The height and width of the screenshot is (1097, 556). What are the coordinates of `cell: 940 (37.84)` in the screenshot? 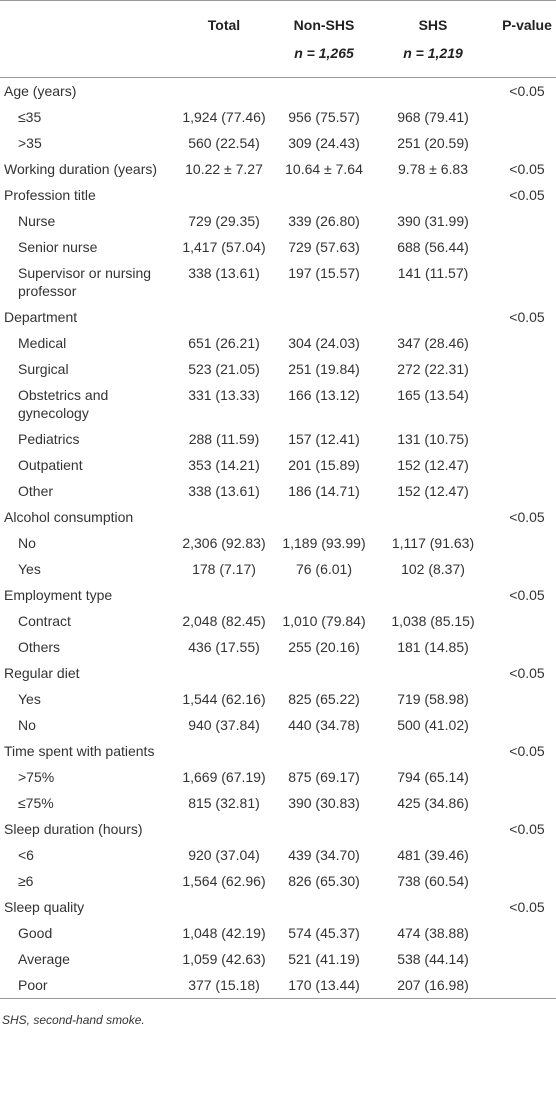 It's located at (224, 725).